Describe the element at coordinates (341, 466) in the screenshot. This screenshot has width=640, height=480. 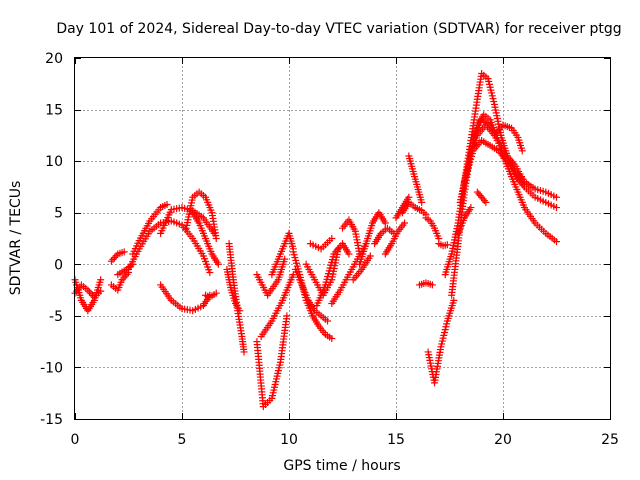
I see `x-axis-title: GPS time / hours` at that location.